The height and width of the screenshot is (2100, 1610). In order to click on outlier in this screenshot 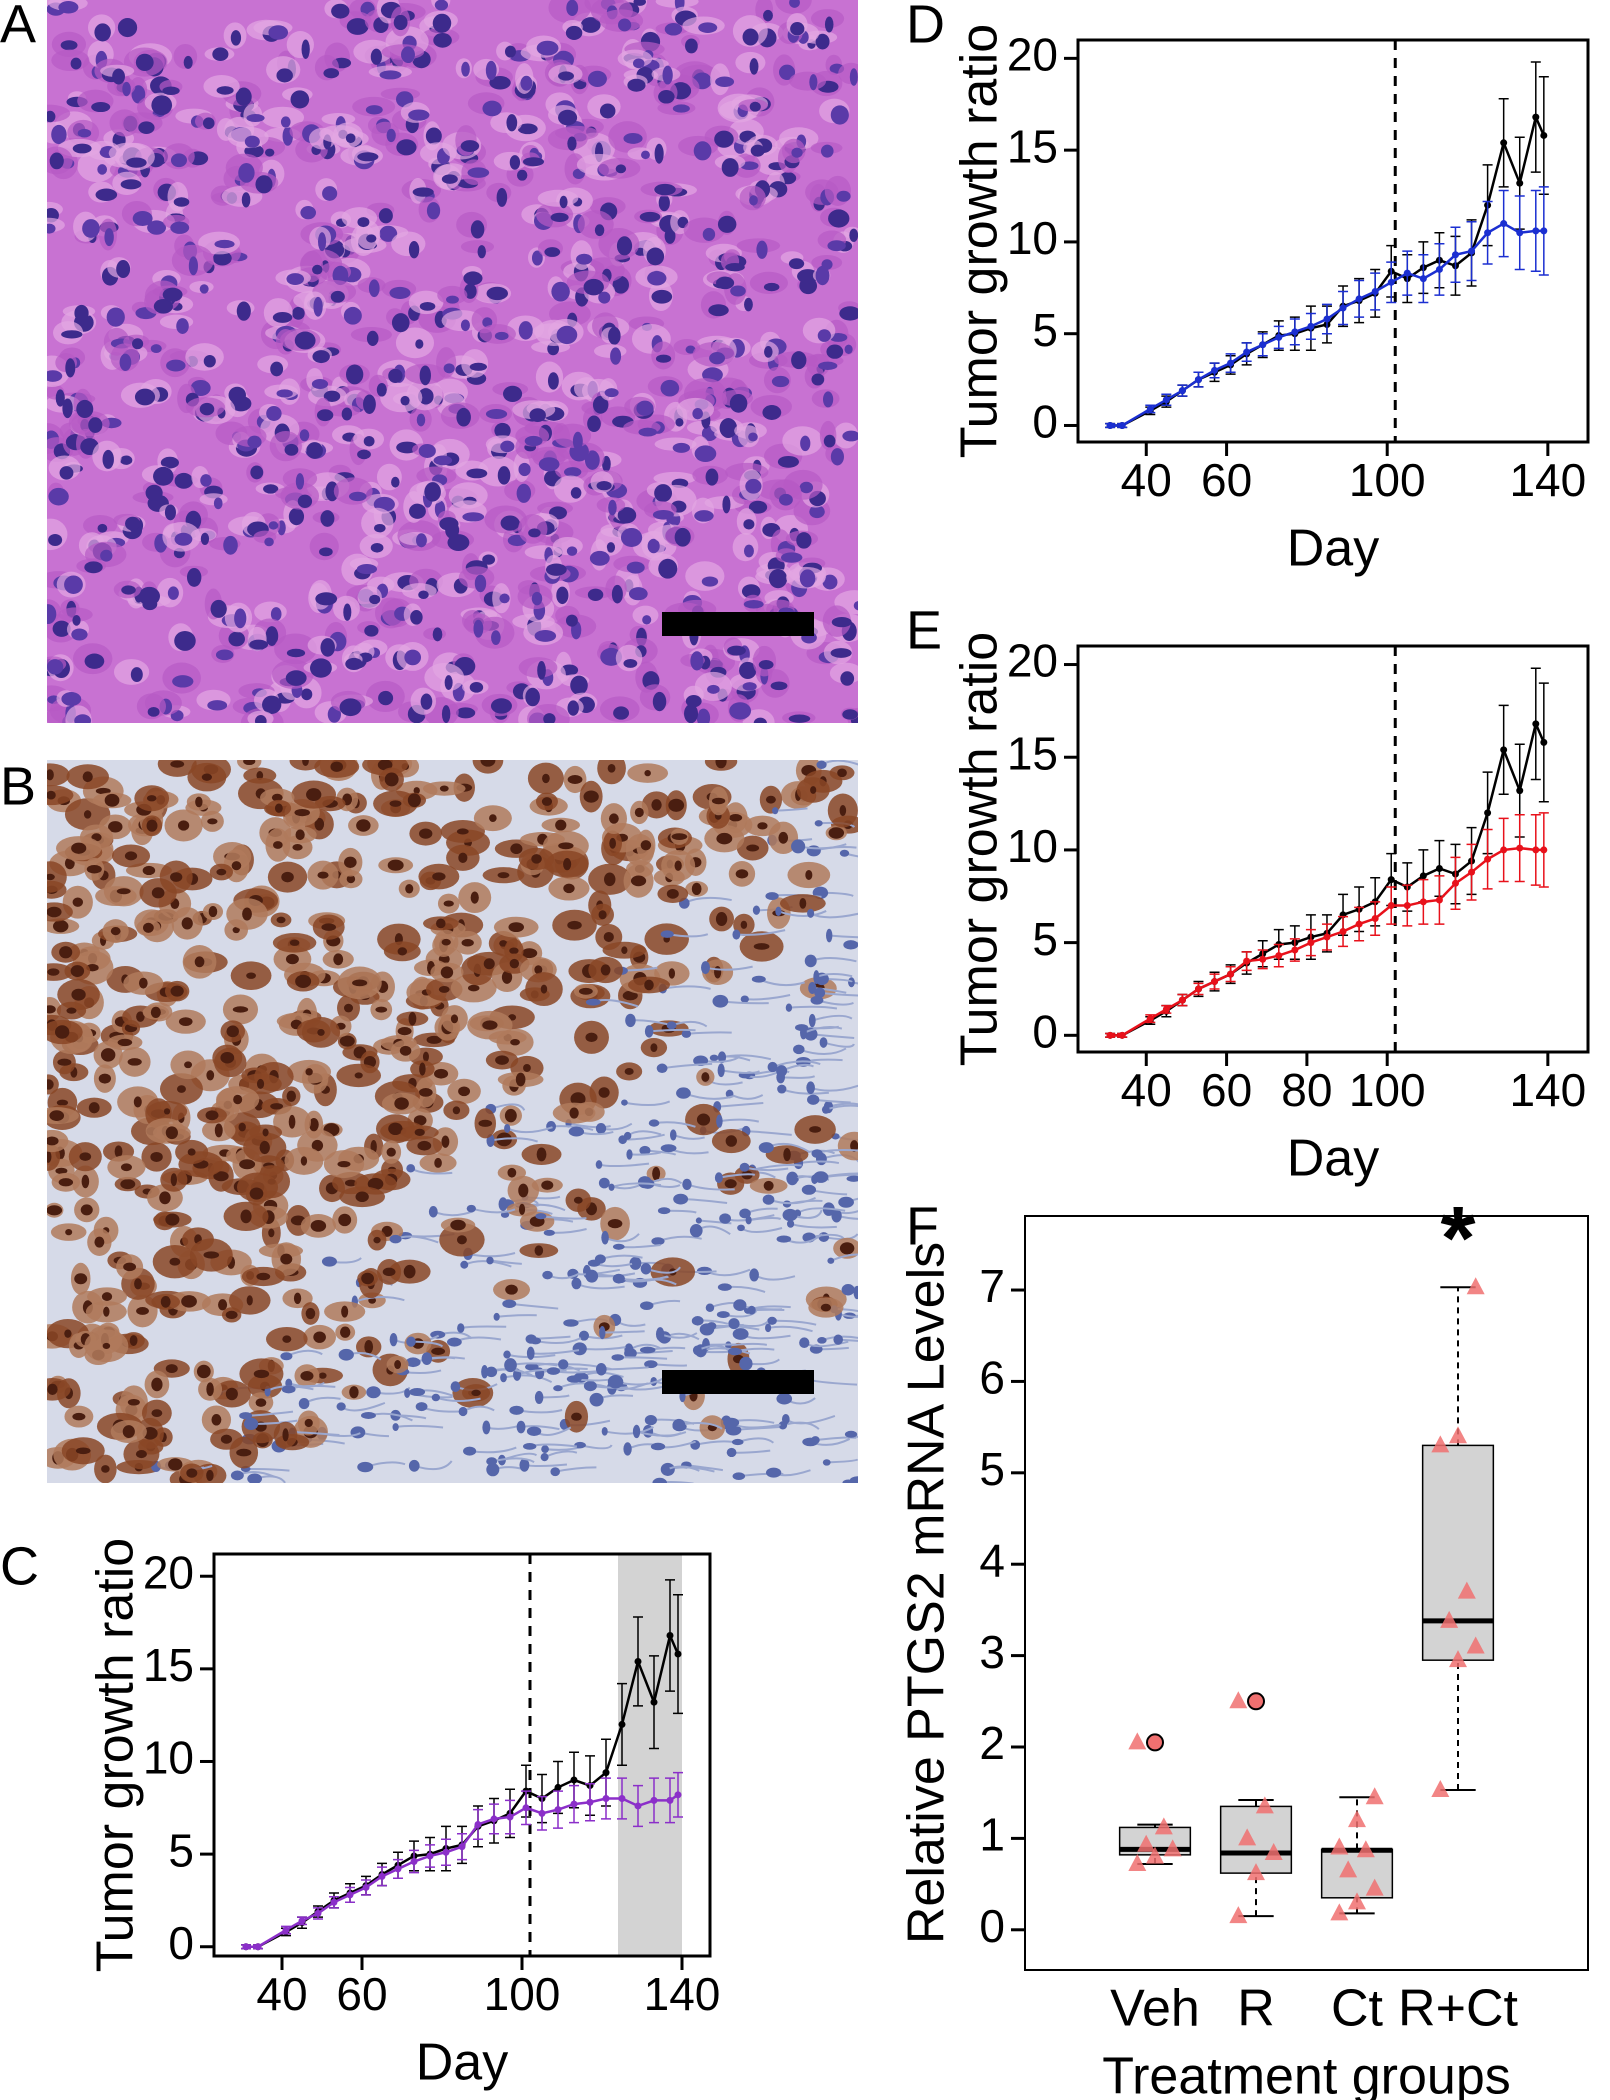, I will do `click(1256, 1701)`.